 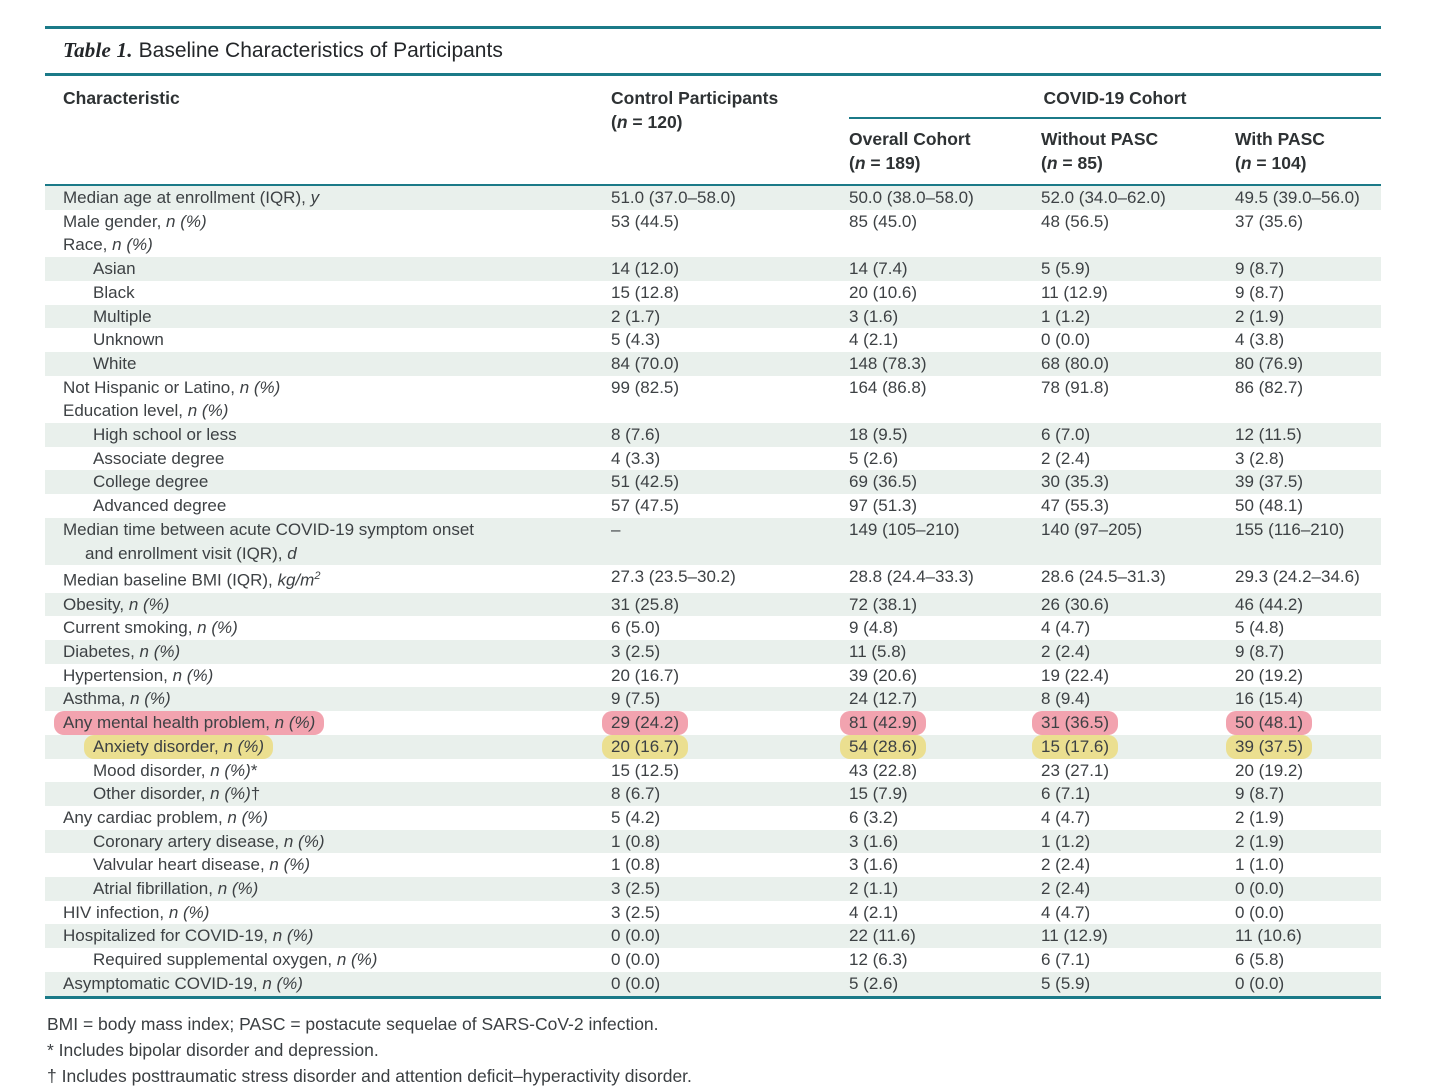 I want to click on cell-value: 11 (10.6), so click(x=1268, y=936).